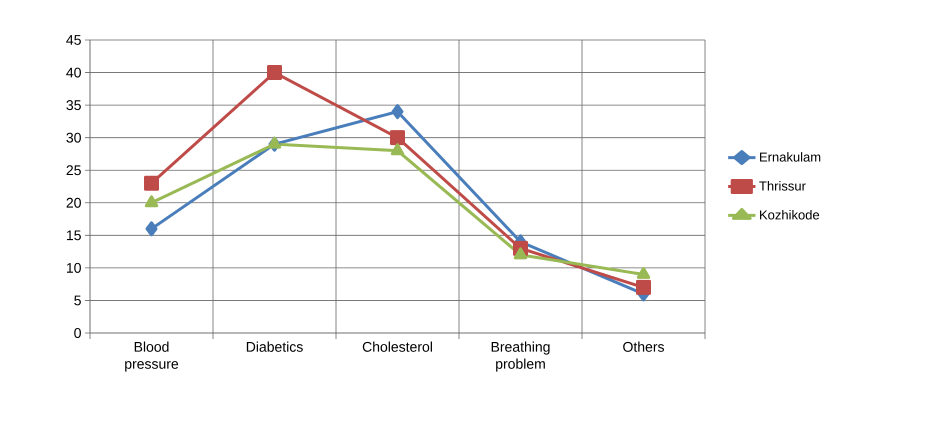  What do you see at coordinates (73, 203) in the screenshot?
I see `y-tick-label: 20` at bounding box center [73, 203].